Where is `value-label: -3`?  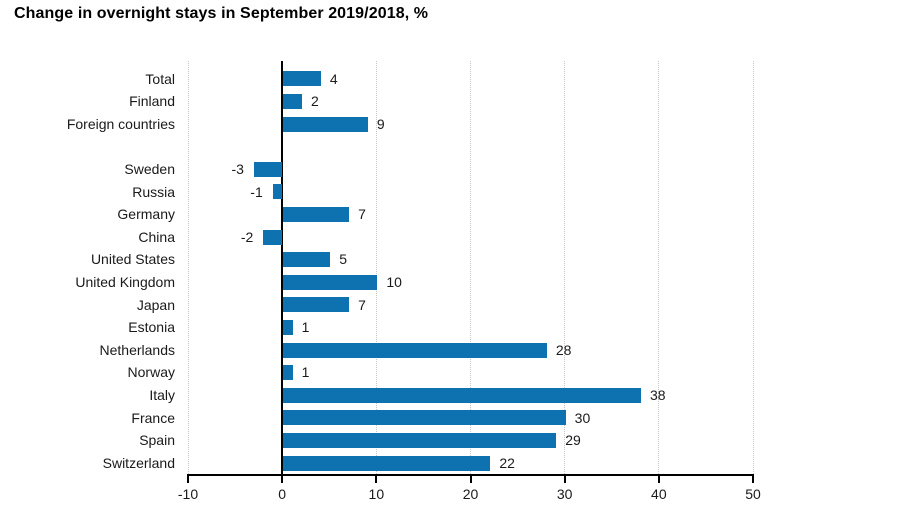
value-label: -3 is located at coordinates (237, 168).